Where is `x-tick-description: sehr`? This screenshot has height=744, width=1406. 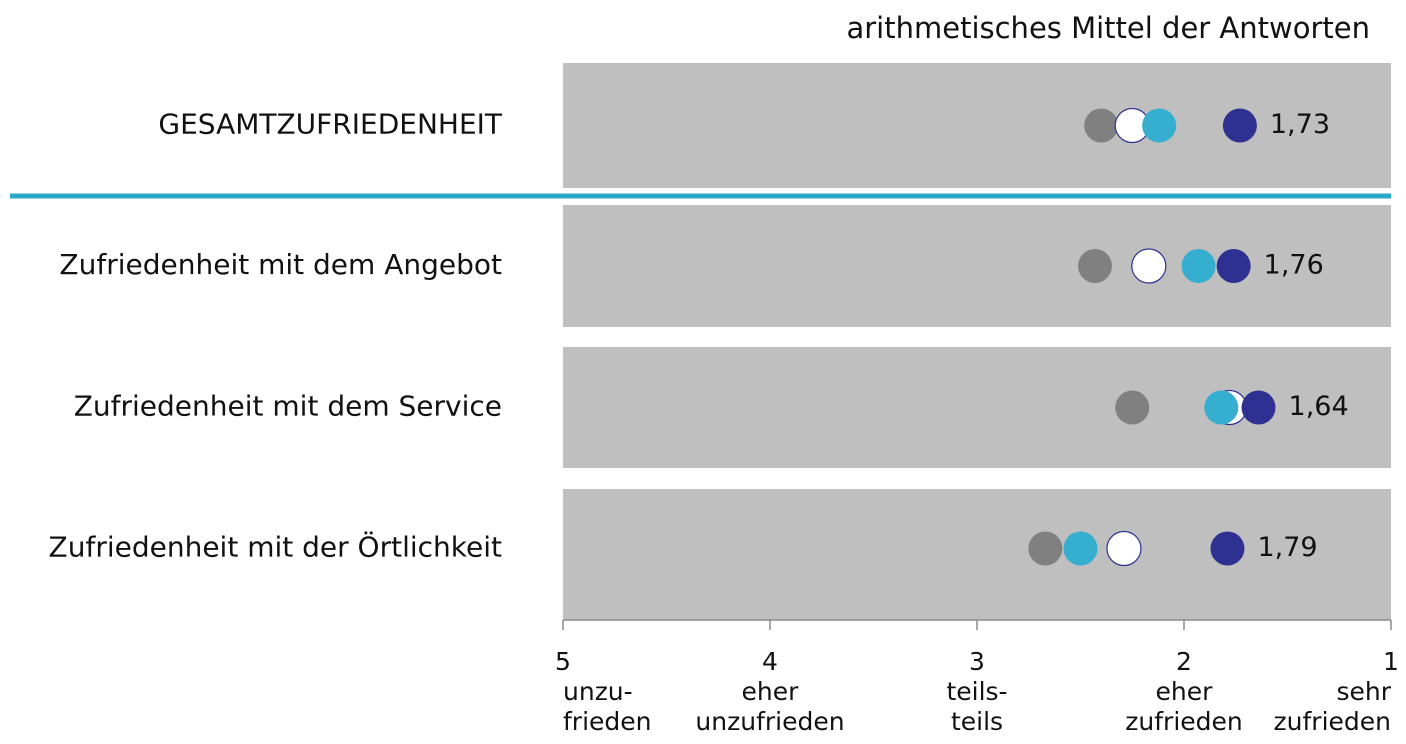 x-tick-description: sehr is located at coordinates (1363, 691).